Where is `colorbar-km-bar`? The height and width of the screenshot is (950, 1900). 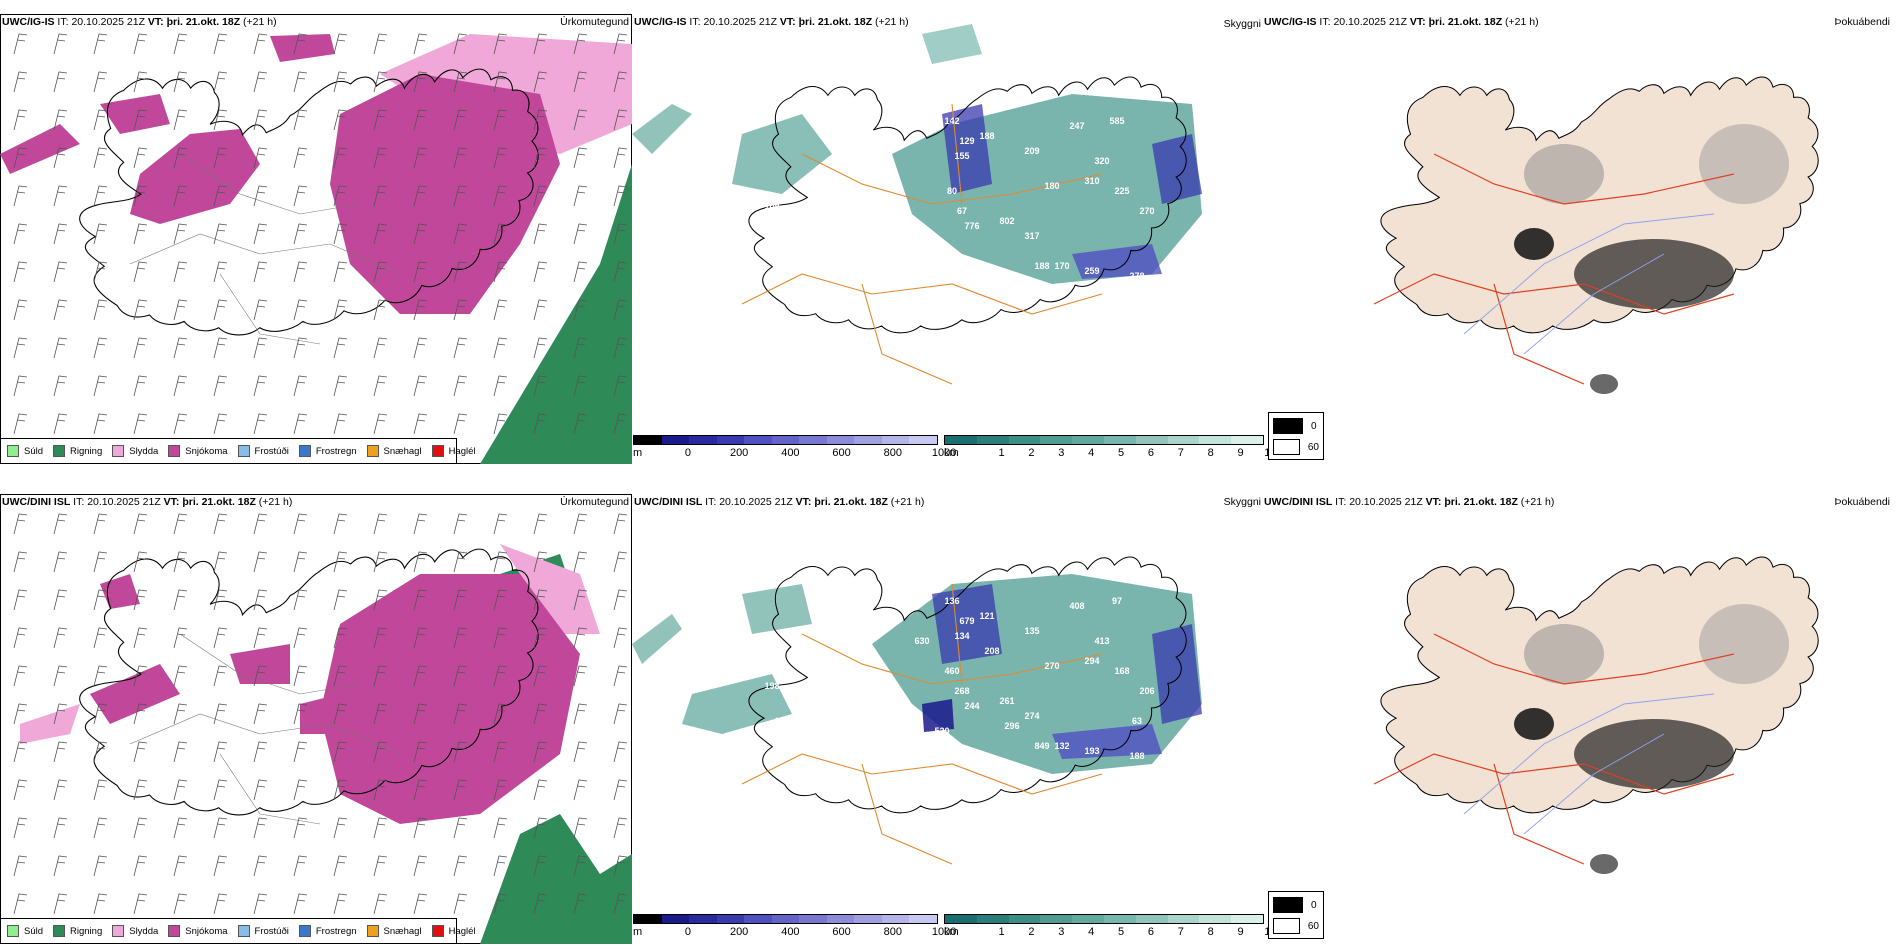 colorbar-km-bar is located at coordinates (1104, 919).